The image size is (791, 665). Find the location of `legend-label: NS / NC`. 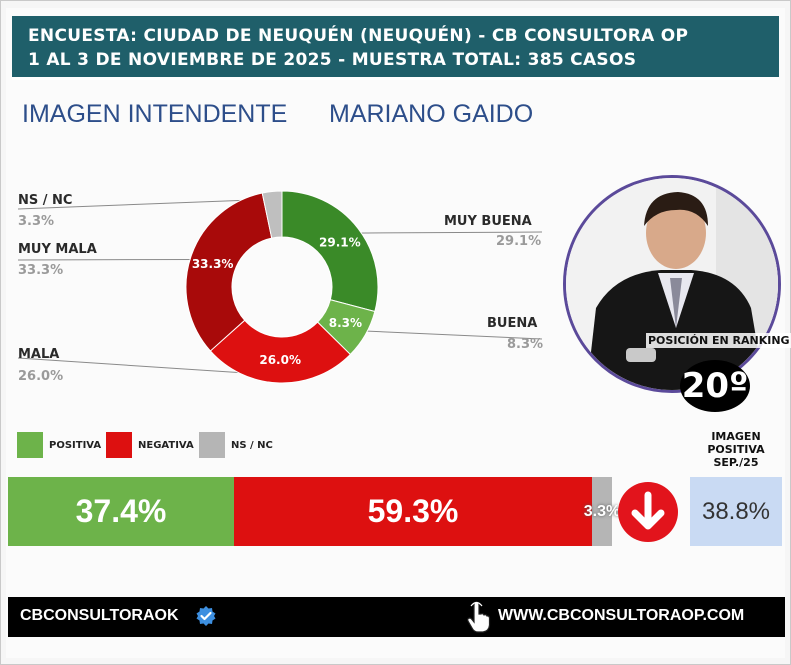

legend-label: NS / NC is located at coordinates (252, 445).